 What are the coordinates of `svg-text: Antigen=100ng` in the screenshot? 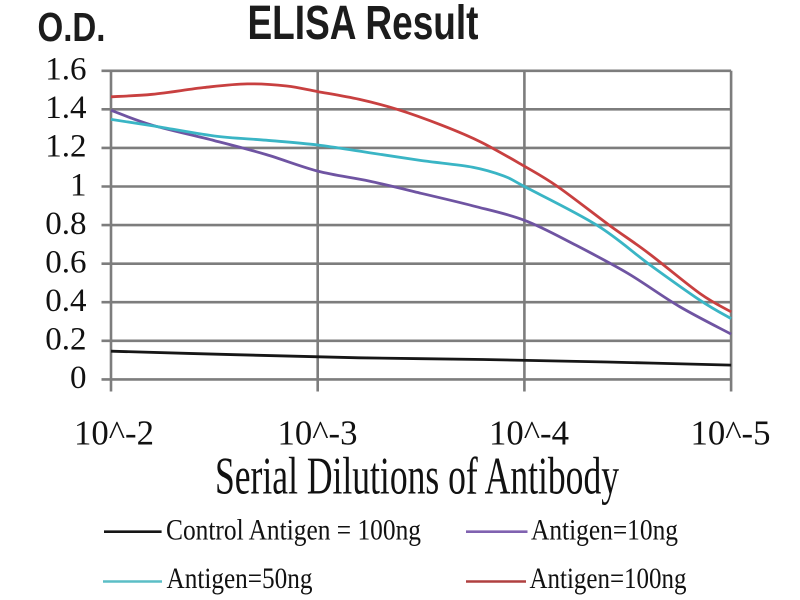 It's located at (608, 578).